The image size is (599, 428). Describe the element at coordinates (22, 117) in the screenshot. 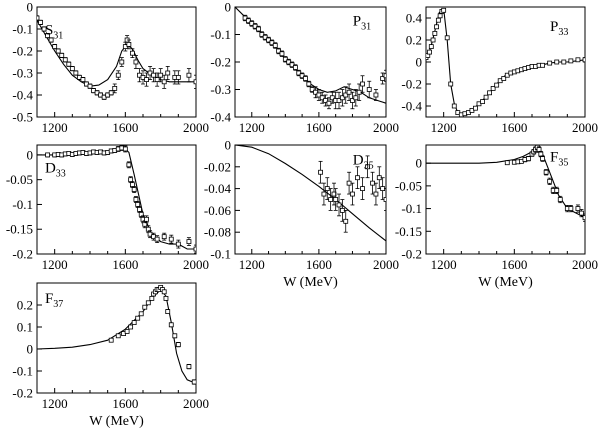

I see `y-tick-label: -0.5` at that location.